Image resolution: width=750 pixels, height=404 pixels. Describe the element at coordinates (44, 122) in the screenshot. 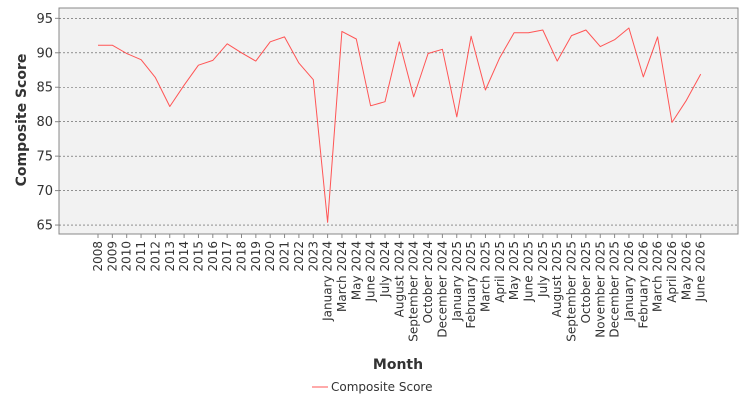

I see `y-tick-label: 80` at that location.